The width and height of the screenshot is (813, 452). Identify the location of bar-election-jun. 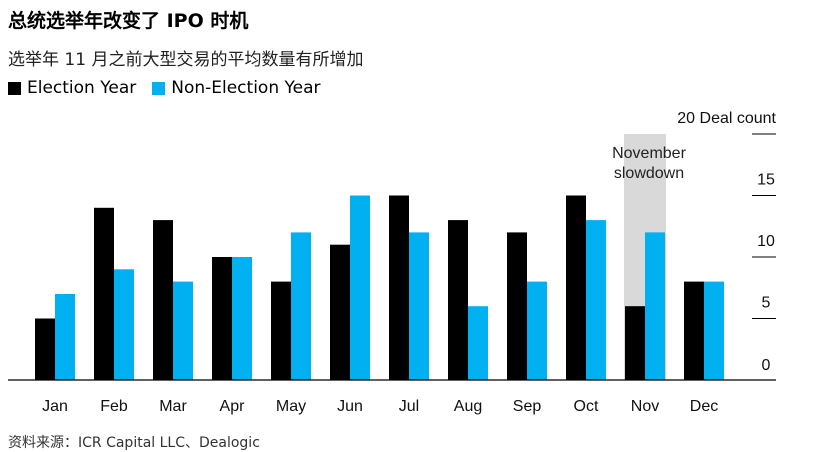
(340, 312).